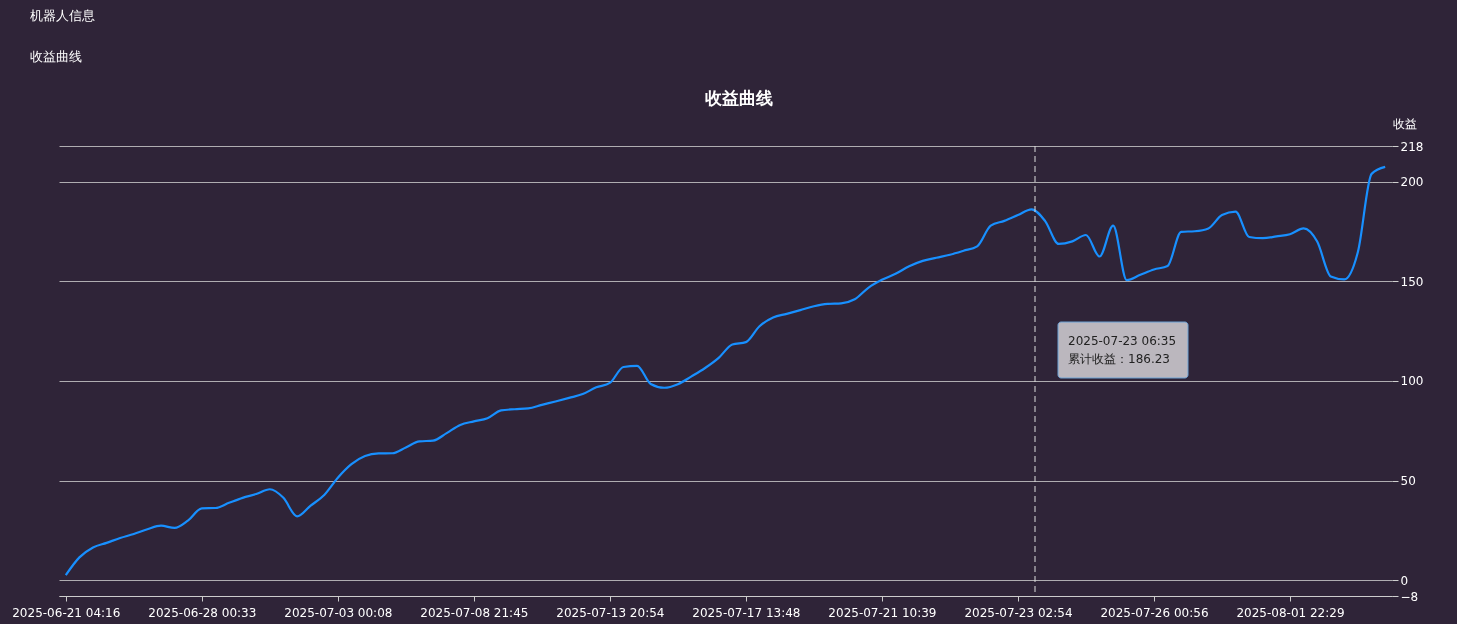 This screenshot has width=1457, height=624. I want to click on x-tick-label: 2025-07-23 02:54, so click(1018, 612).